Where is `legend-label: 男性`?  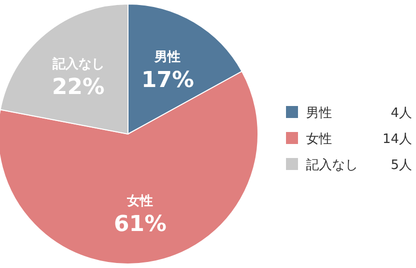 legend-label: 男性 is located at coordinates (319, 113).